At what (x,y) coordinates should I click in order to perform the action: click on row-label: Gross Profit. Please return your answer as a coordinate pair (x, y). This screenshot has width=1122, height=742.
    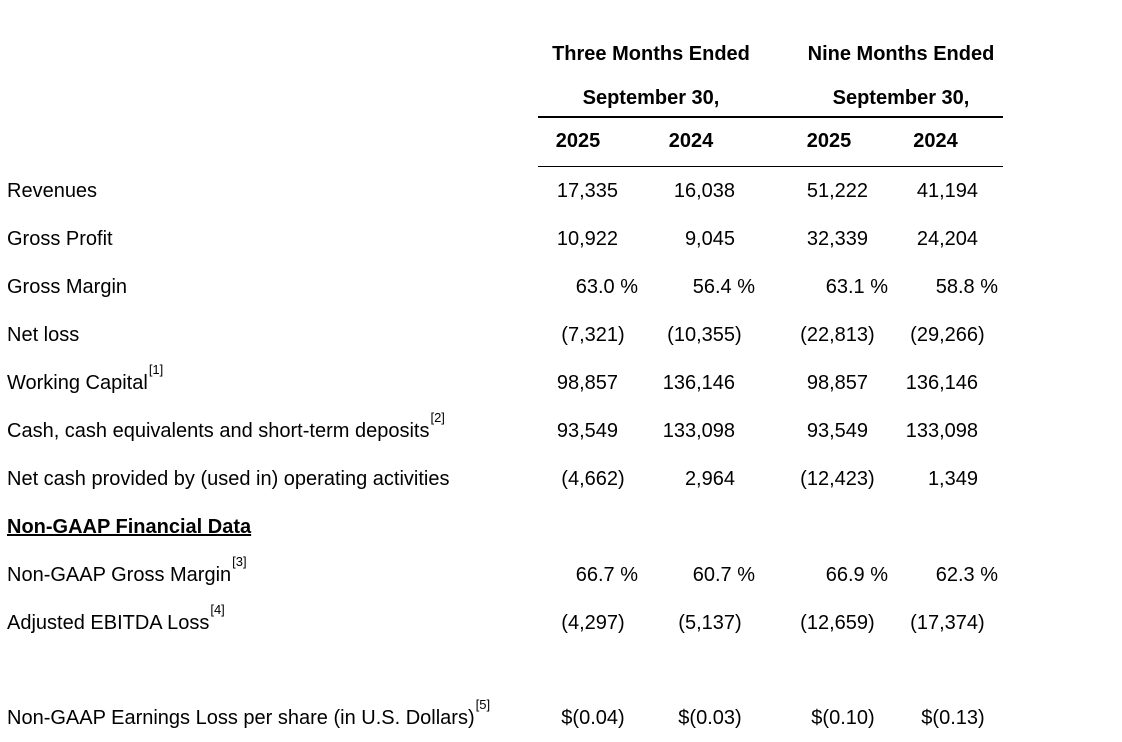
    Looking at the image, I should click on (269, 239).